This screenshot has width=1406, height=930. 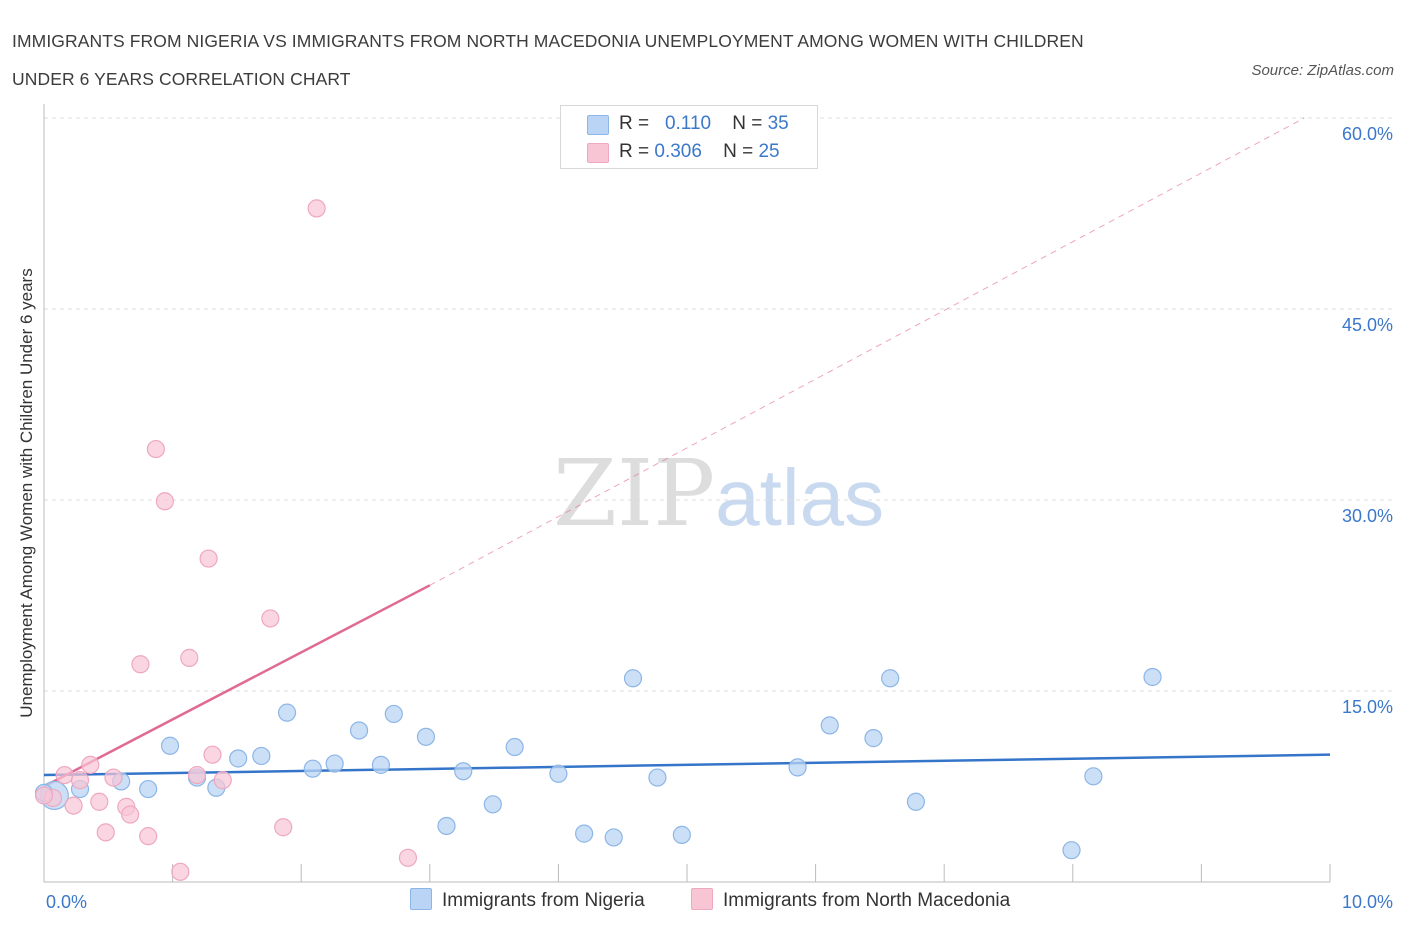 What do you see at coordinates (598, 153) in the screenshot?
I see `legend-swatch-macedonia` at bounding box center [598, 153].